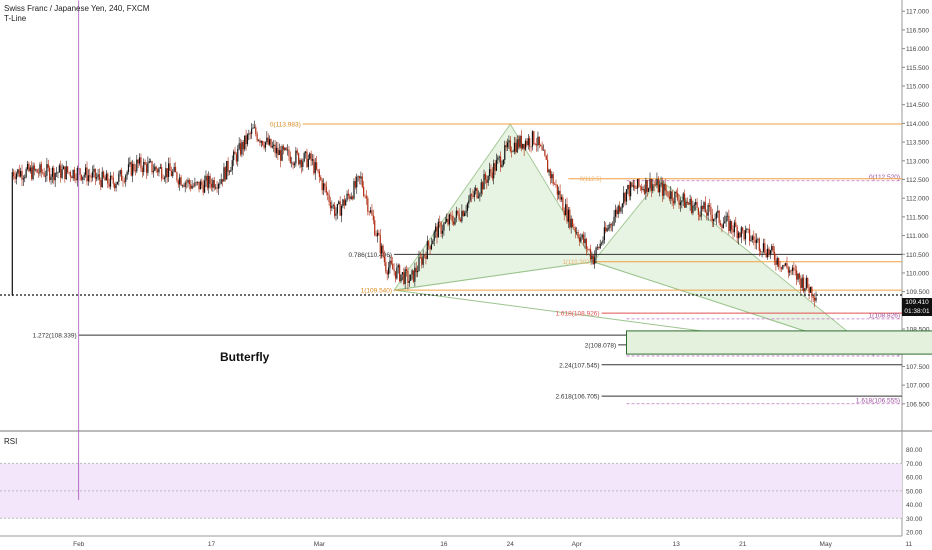 The width and height of the screenshot is (932, 550). What do you see at coordinates (918, 330) in the screenshot?
I see `y-tick-label: 108.500` at bounding box center [918, 330].